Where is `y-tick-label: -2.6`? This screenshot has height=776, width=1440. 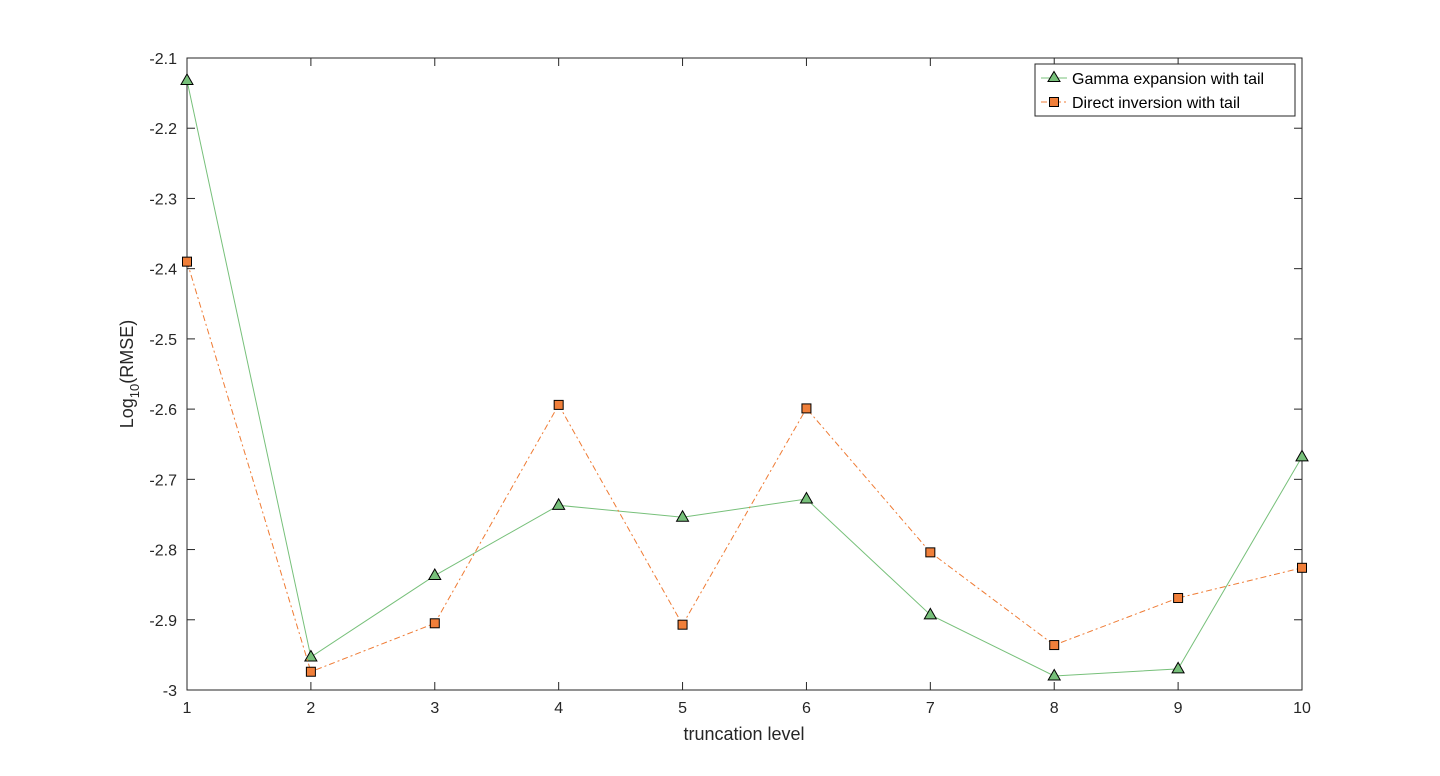 y-tick-label: -2.6 is located at coordinates (163, 410).